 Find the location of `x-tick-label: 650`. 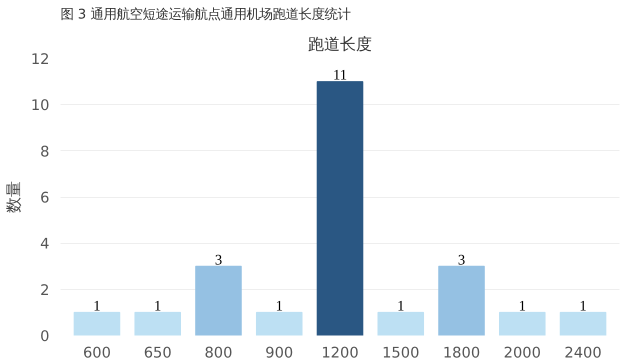

x-tick-label: 650 is located at coordinates (158, 352).